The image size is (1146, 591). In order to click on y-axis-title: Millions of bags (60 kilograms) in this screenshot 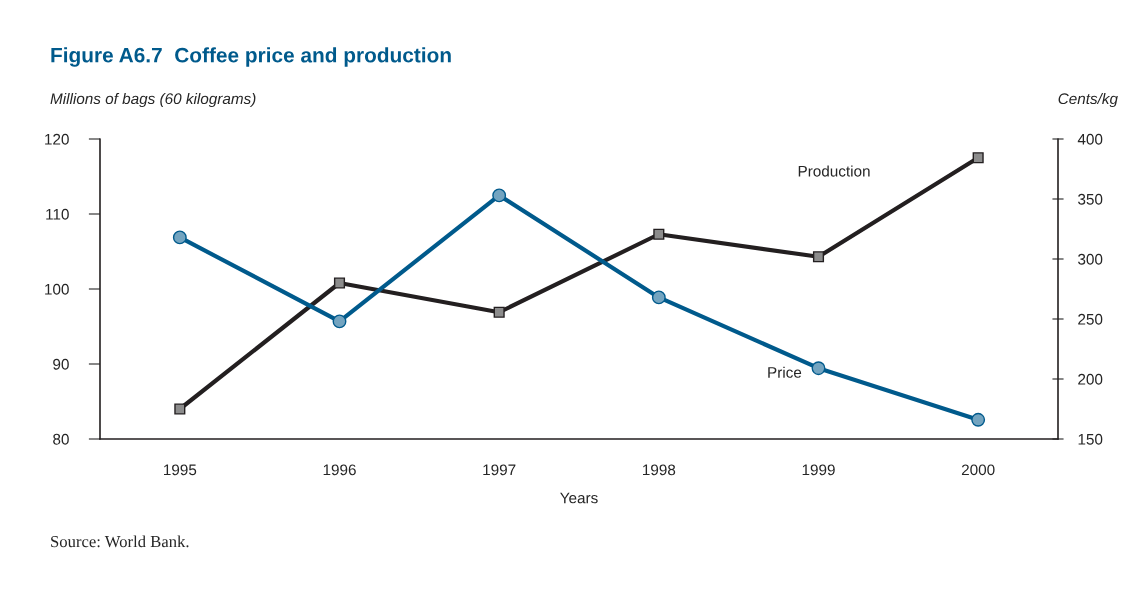, I will do `click(153, 100)`.